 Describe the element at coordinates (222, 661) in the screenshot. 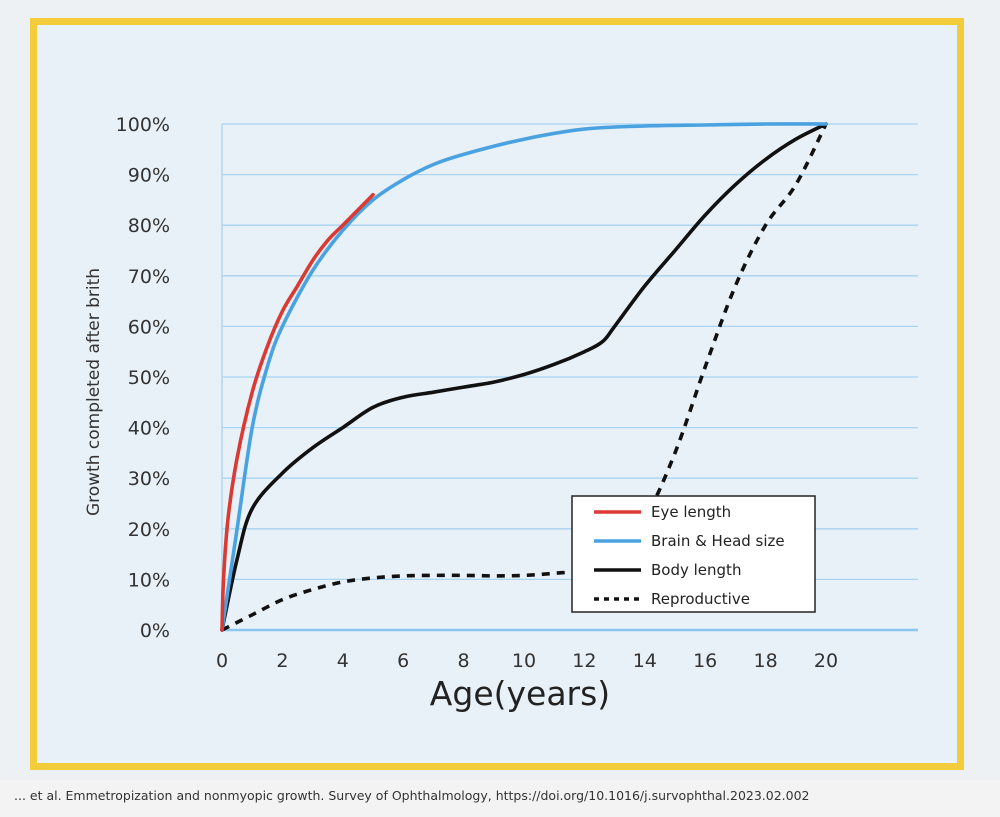

I see `x-tick-label: 0` at that location.